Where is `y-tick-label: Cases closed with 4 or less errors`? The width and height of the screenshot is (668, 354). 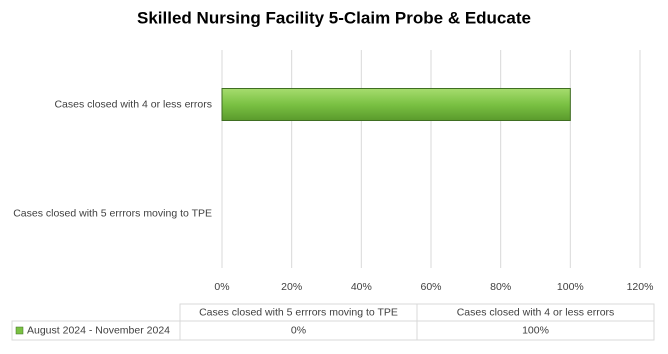 y-tick-label: Cases closed with 4 or less errors is located at coordinates (133, 104).